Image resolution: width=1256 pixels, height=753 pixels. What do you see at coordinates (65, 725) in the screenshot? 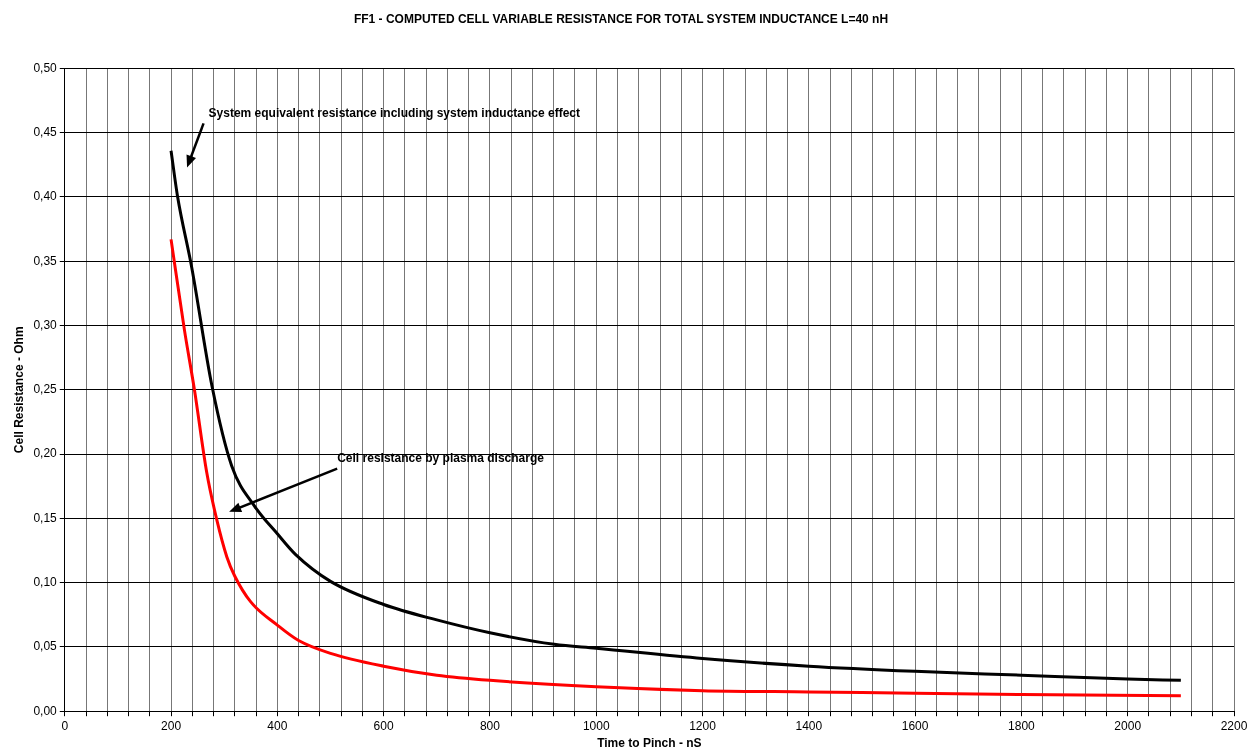
I see `x-tick-label: 0` at bounding box center [65, 725].